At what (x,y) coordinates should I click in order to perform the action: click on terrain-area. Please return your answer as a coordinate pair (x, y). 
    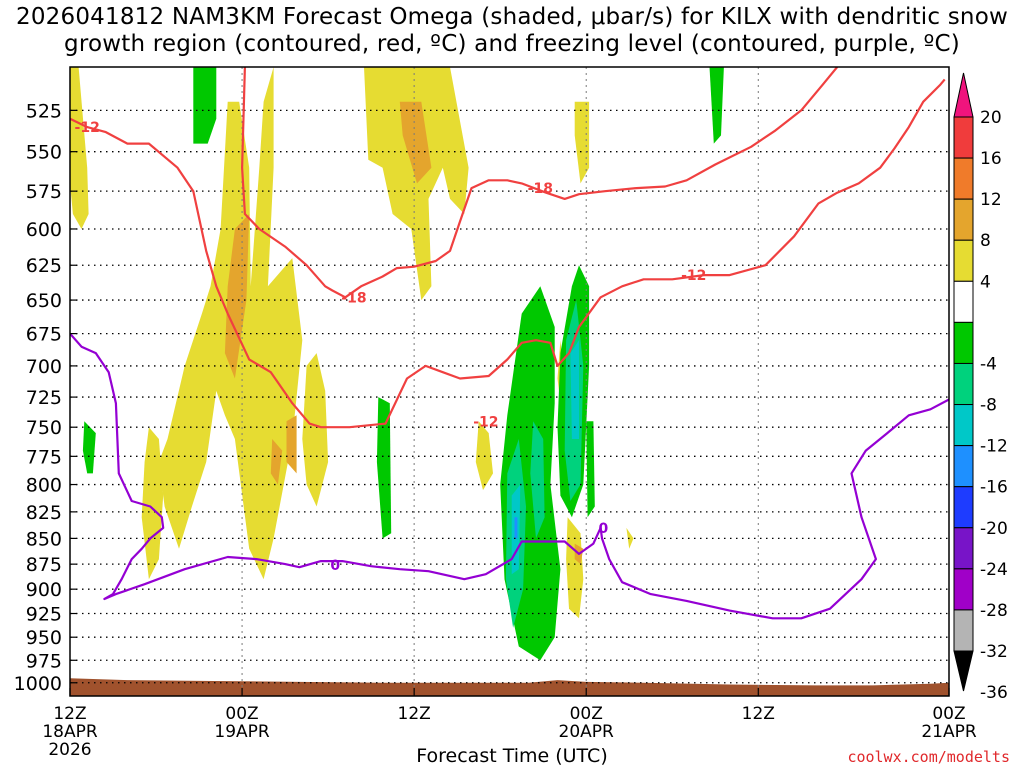
    Looking at the image, I should click on (509, 687).